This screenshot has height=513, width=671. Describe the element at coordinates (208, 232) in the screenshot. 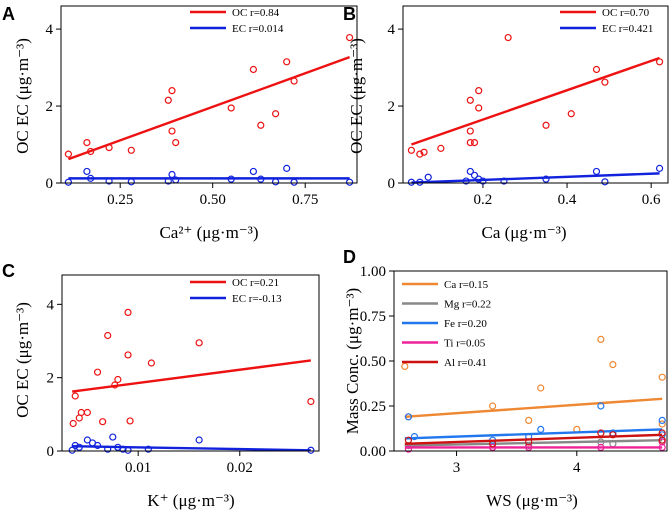

I see `panel-a-xlabel: Ca²⁺ (μg·m⁻³)` at that location.